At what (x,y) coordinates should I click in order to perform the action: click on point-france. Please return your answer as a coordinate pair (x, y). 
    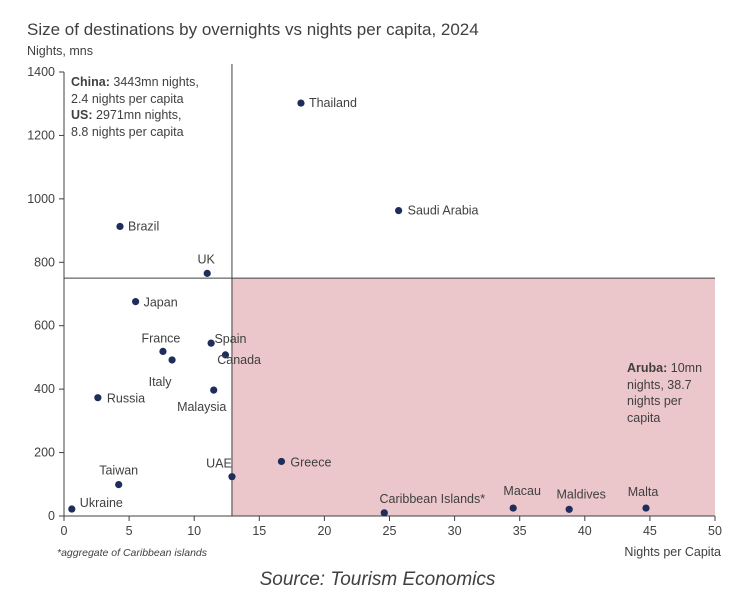
    Looking at the image, I should click on (163, 351).